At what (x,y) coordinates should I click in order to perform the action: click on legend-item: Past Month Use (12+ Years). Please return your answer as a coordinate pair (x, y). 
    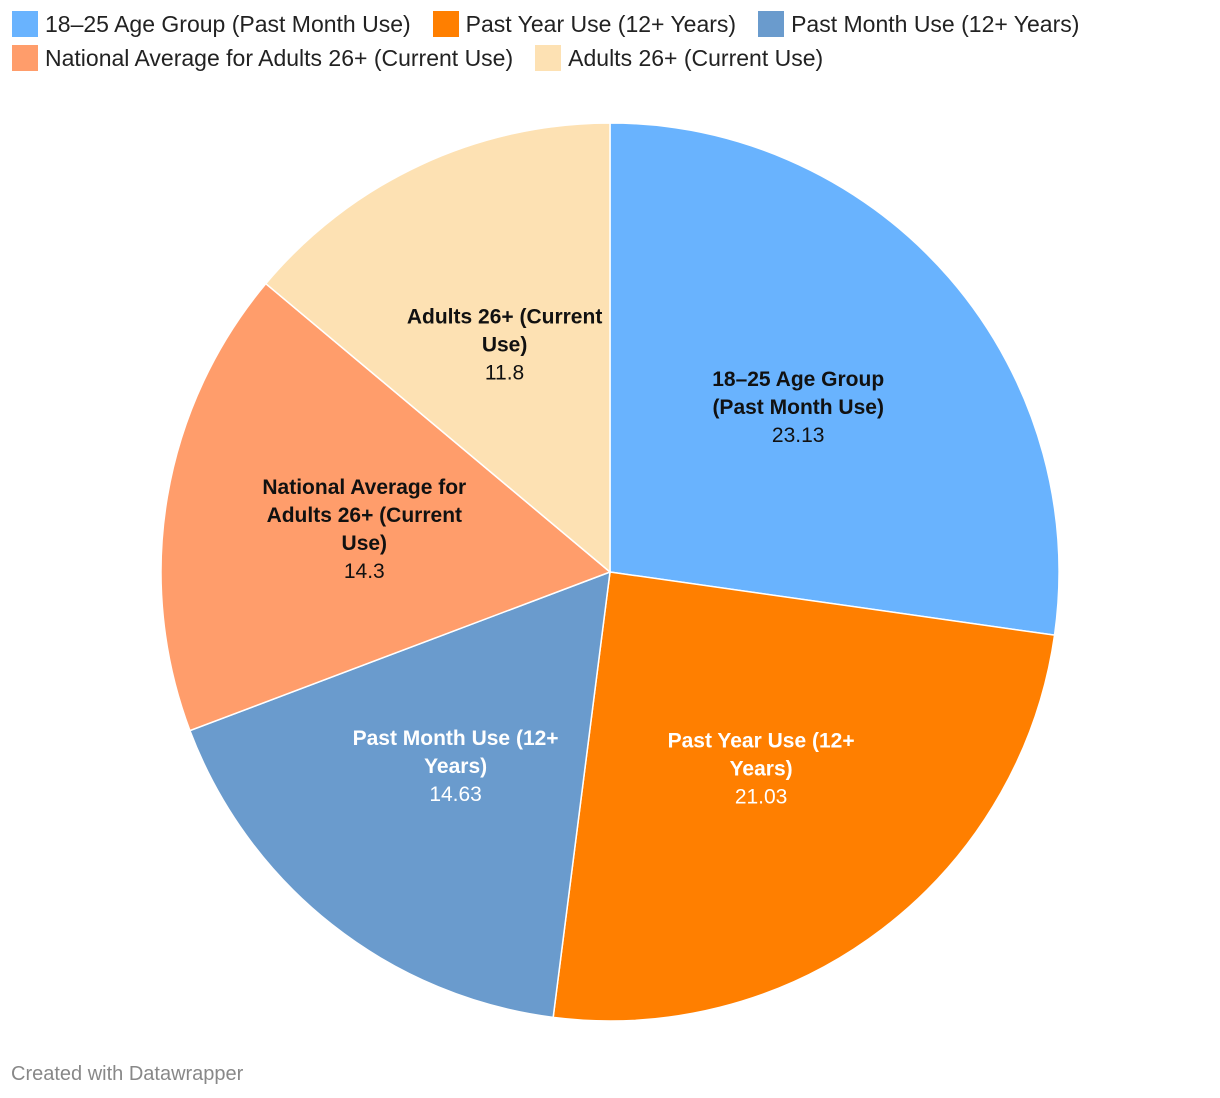
    Looking at the image, I should click on (918, 24).